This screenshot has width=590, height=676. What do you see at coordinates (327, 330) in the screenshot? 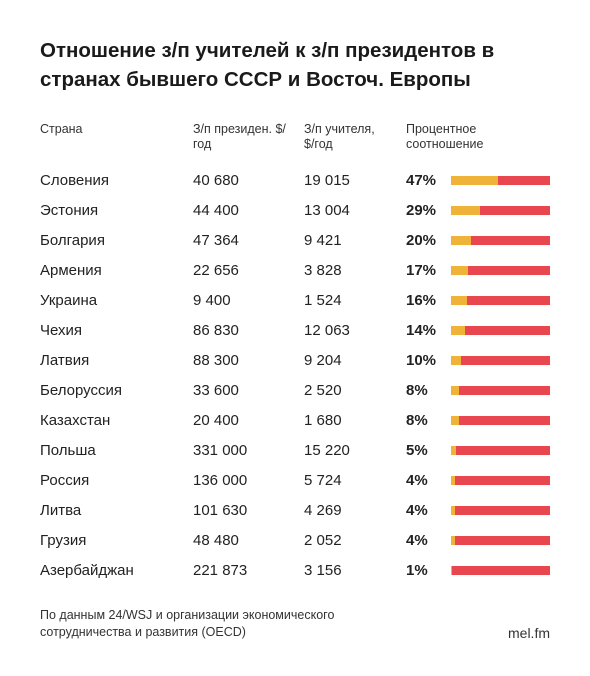
I see `teacher-salary-cell: 12 063` at bounding box center [327, 330].